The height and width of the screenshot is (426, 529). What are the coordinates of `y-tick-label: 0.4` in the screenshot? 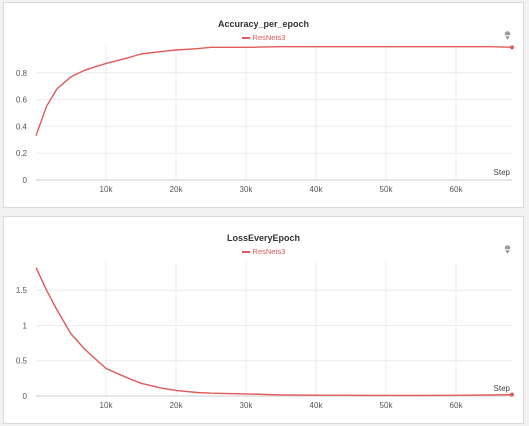 It's located at (22, 126).